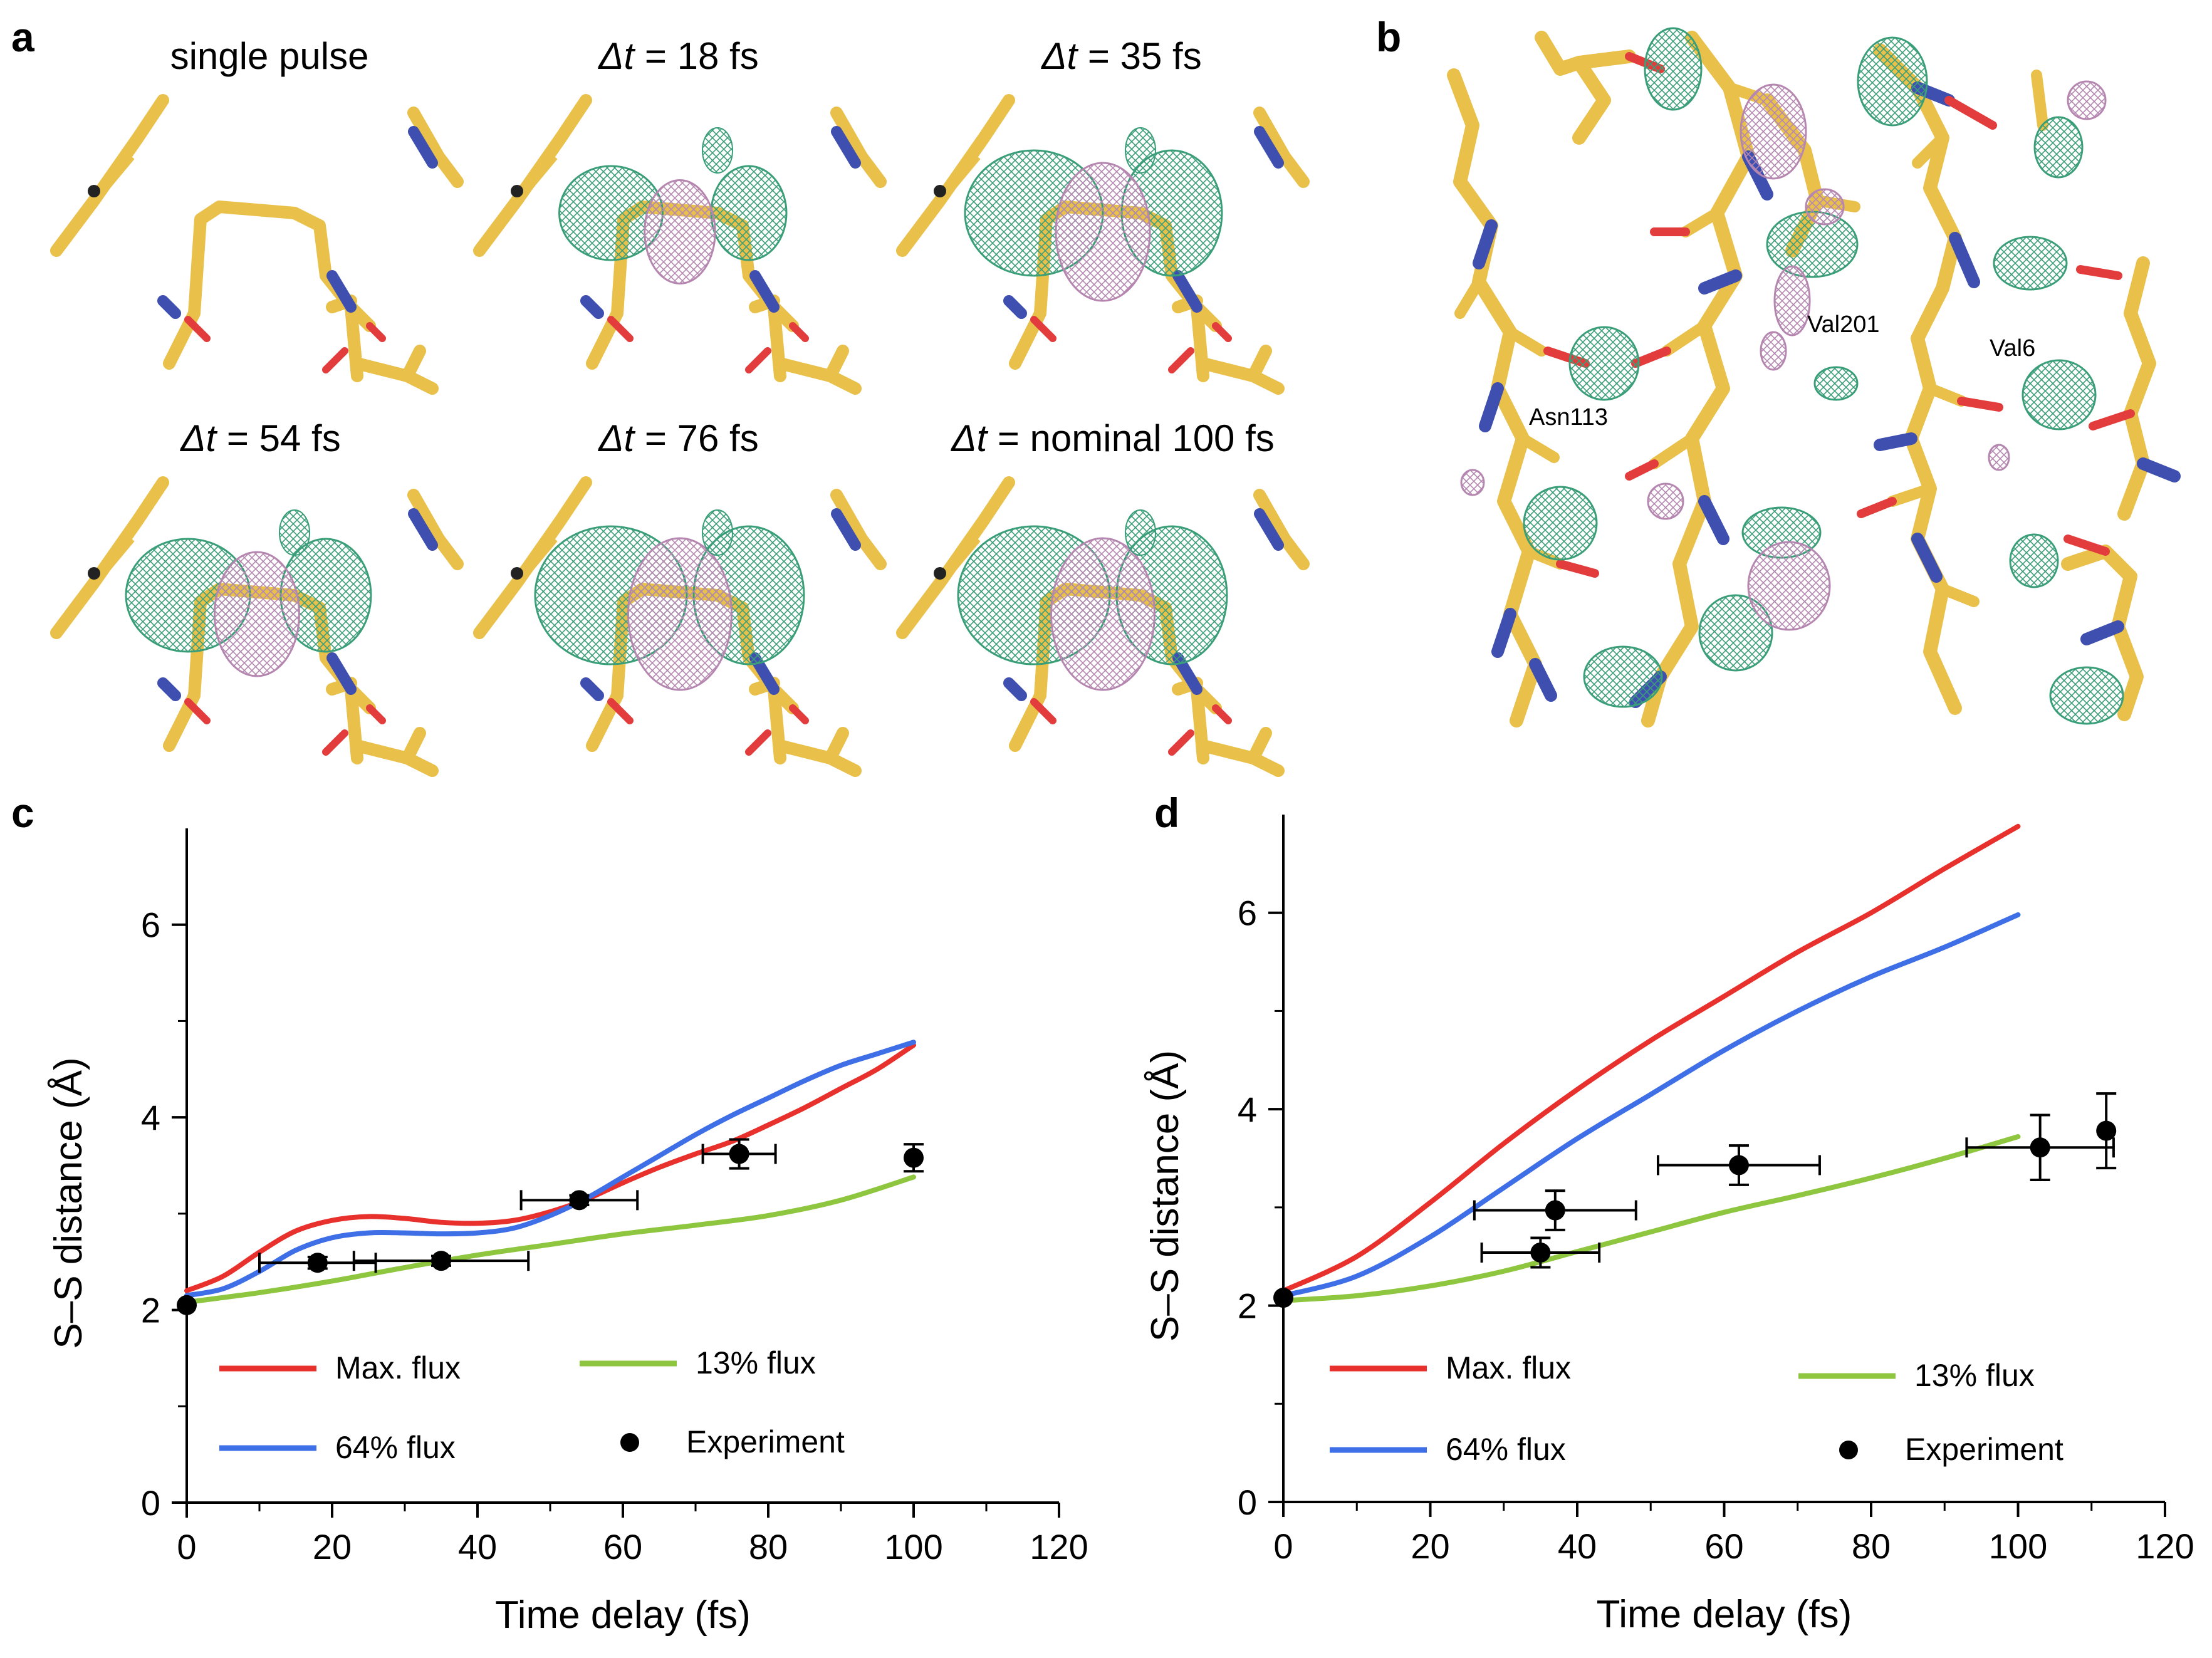 This screenshot has width=2212, height=1658. I want to click on panel-letter-c: c, so click(22, 813).